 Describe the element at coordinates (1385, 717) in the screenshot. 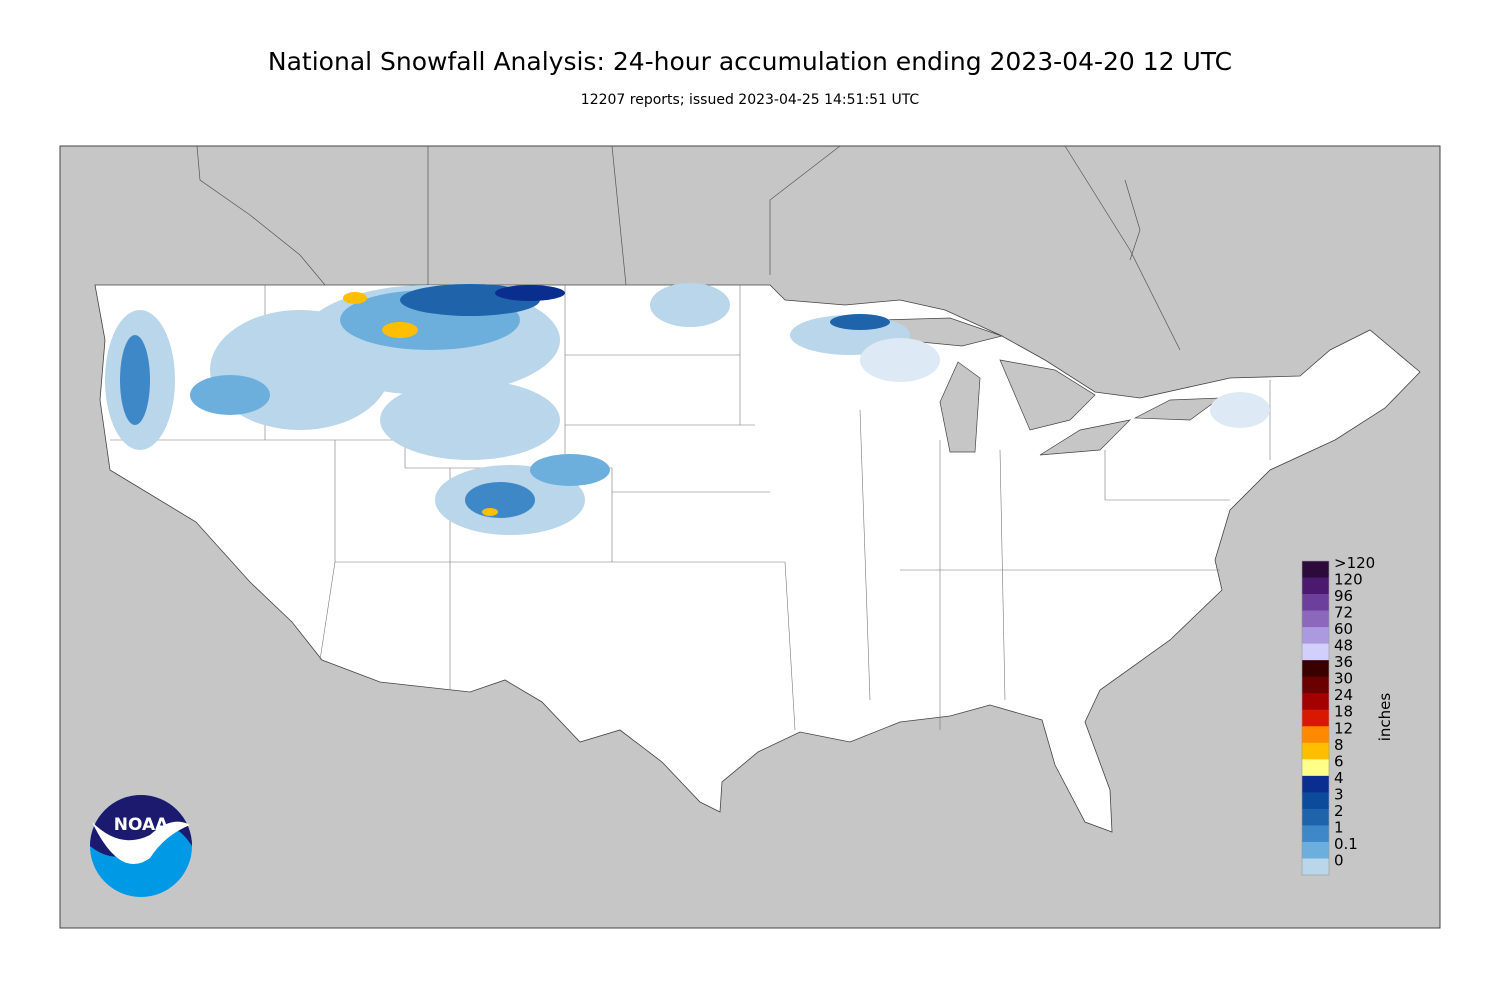

I see `legend-unit: inches` at that location.